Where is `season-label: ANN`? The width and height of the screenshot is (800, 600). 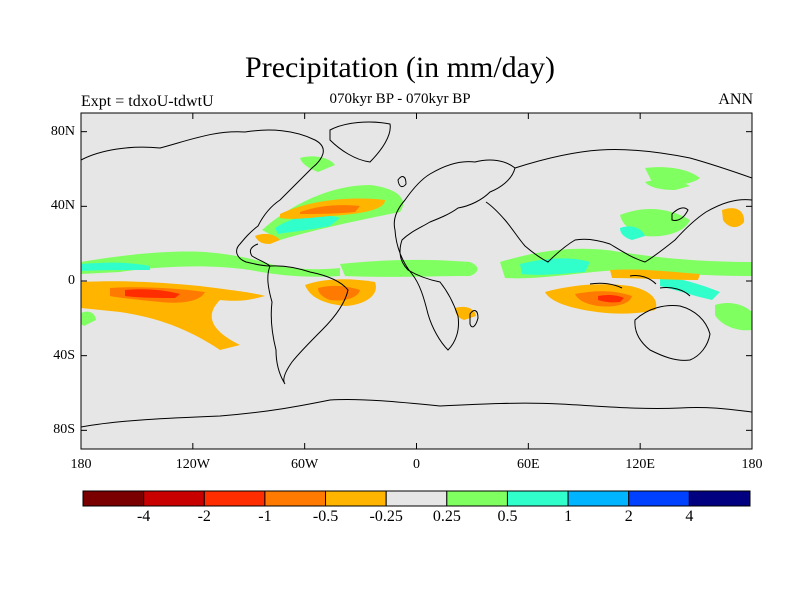 season-label: ANN is located at coordinates (735, 99).